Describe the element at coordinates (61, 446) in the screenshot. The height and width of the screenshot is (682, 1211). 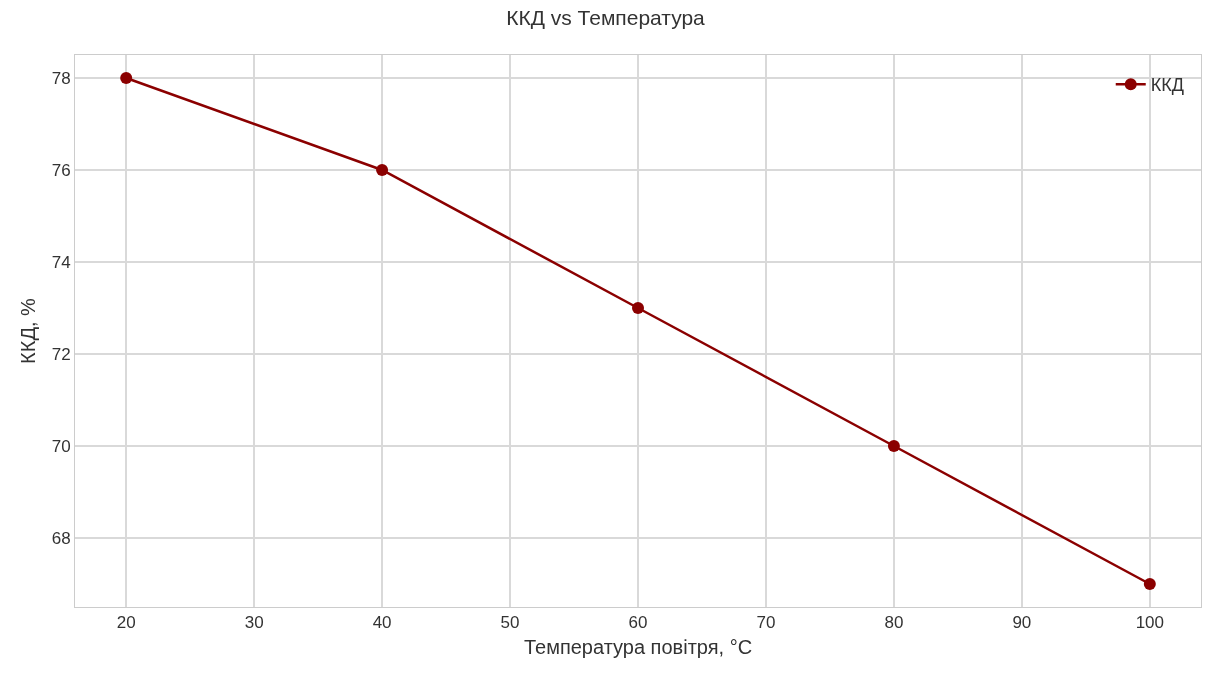
I see `y-tick-label: 70` at that location.